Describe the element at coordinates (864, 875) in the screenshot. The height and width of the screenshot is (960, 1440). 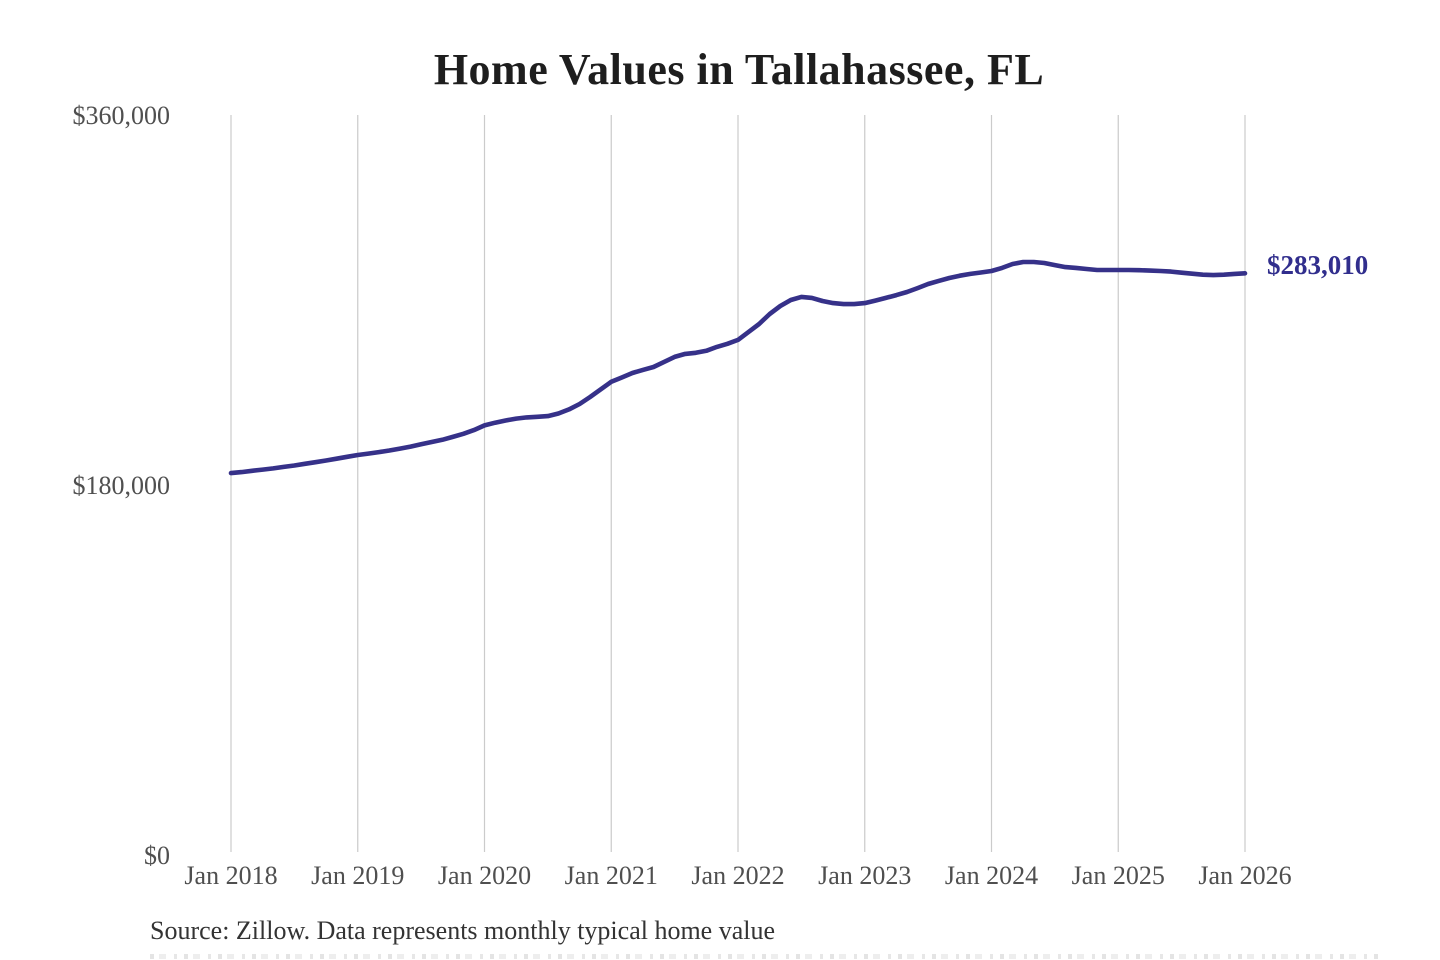
I see `x-axis-tick-label: Jan 2023` at that location.